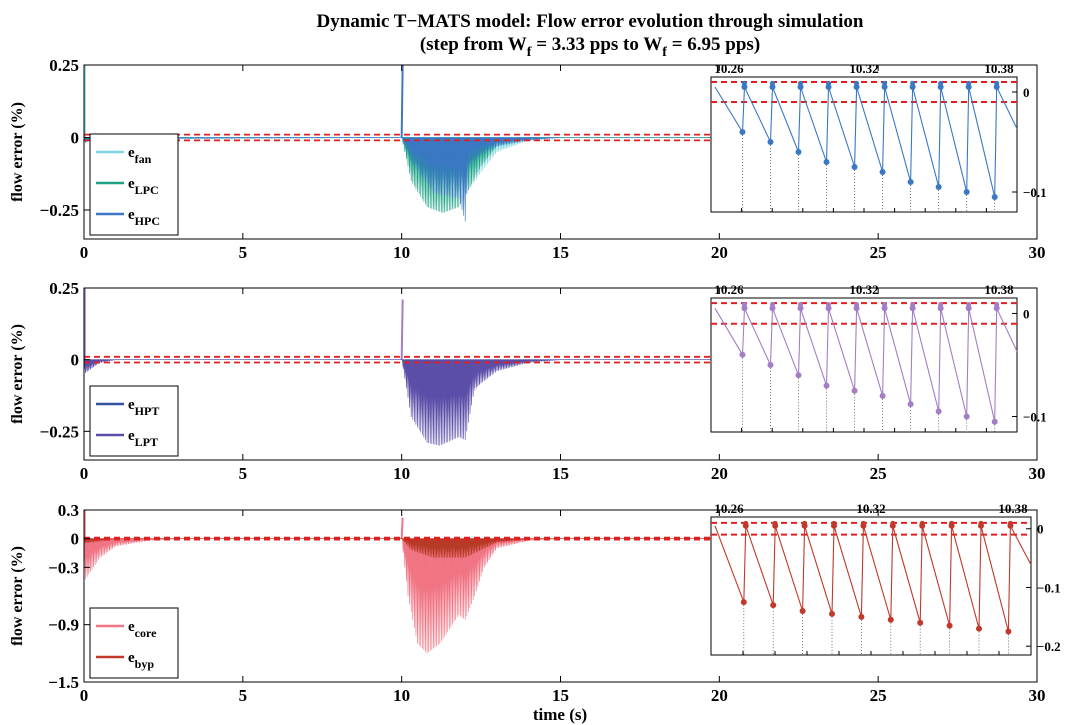  Describe the element at coordinates (402, 547) in the screenshot. I see `series-e_byp` at that location.